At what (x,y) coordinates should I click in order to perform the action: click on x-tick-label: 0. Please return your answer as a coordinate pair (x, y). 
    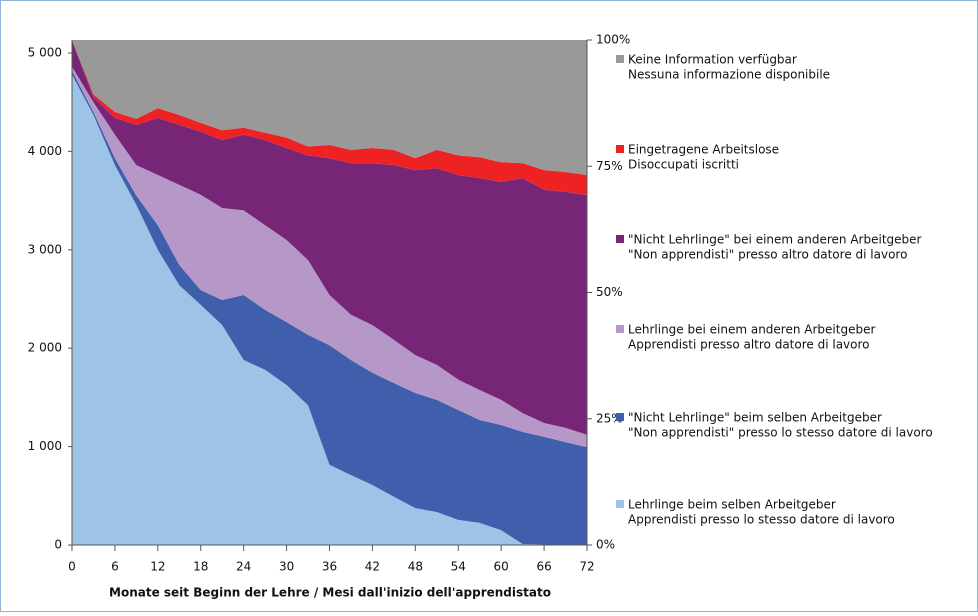
    Looking at the image, I should click on (72, 567).